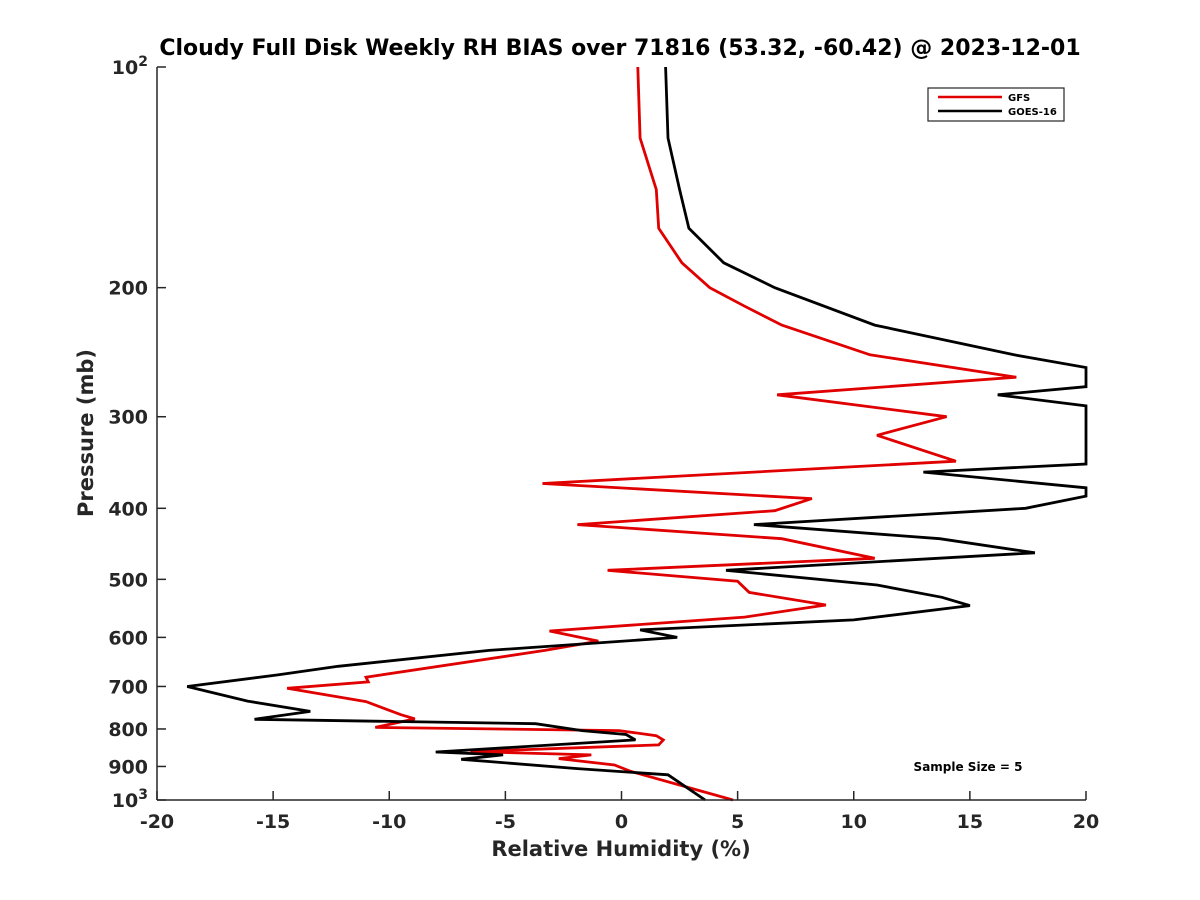  Describe the element at coordinates (128, 687) in the screenshot. I see `y-tick-label: 700` at that location.